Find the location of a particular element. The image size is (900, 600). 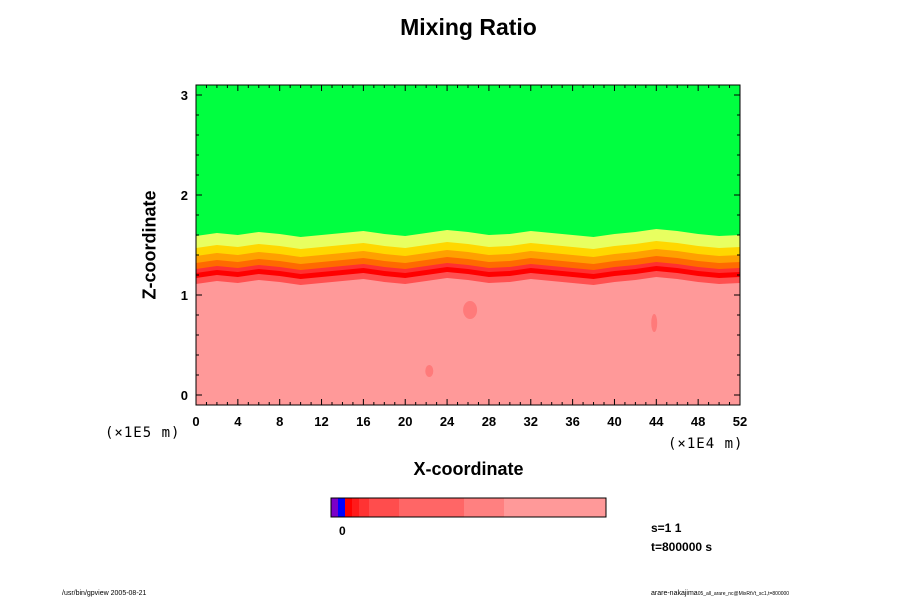

colorbar is located at coordinates (468, 507).